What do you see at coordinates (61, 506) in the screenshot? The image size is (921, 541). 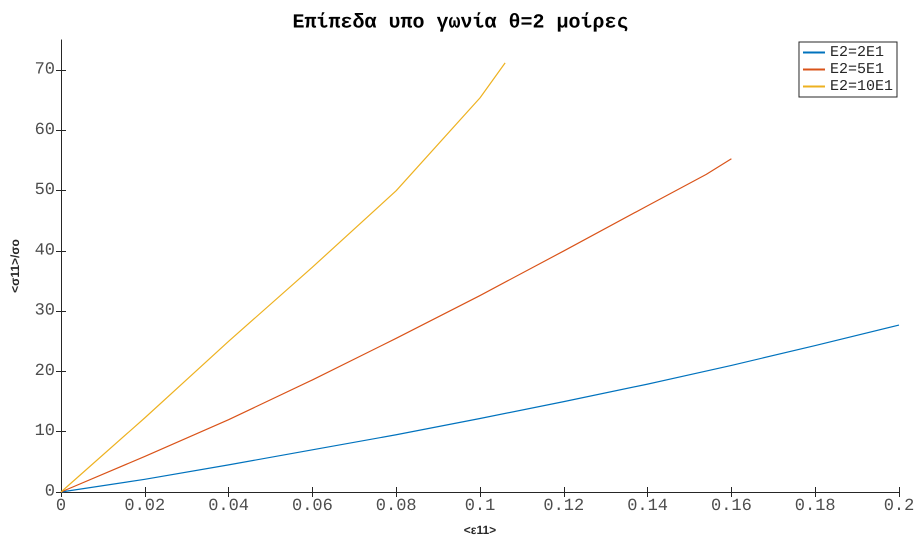 I see `x-tick-label: 0` at bounding box center [61, 506].